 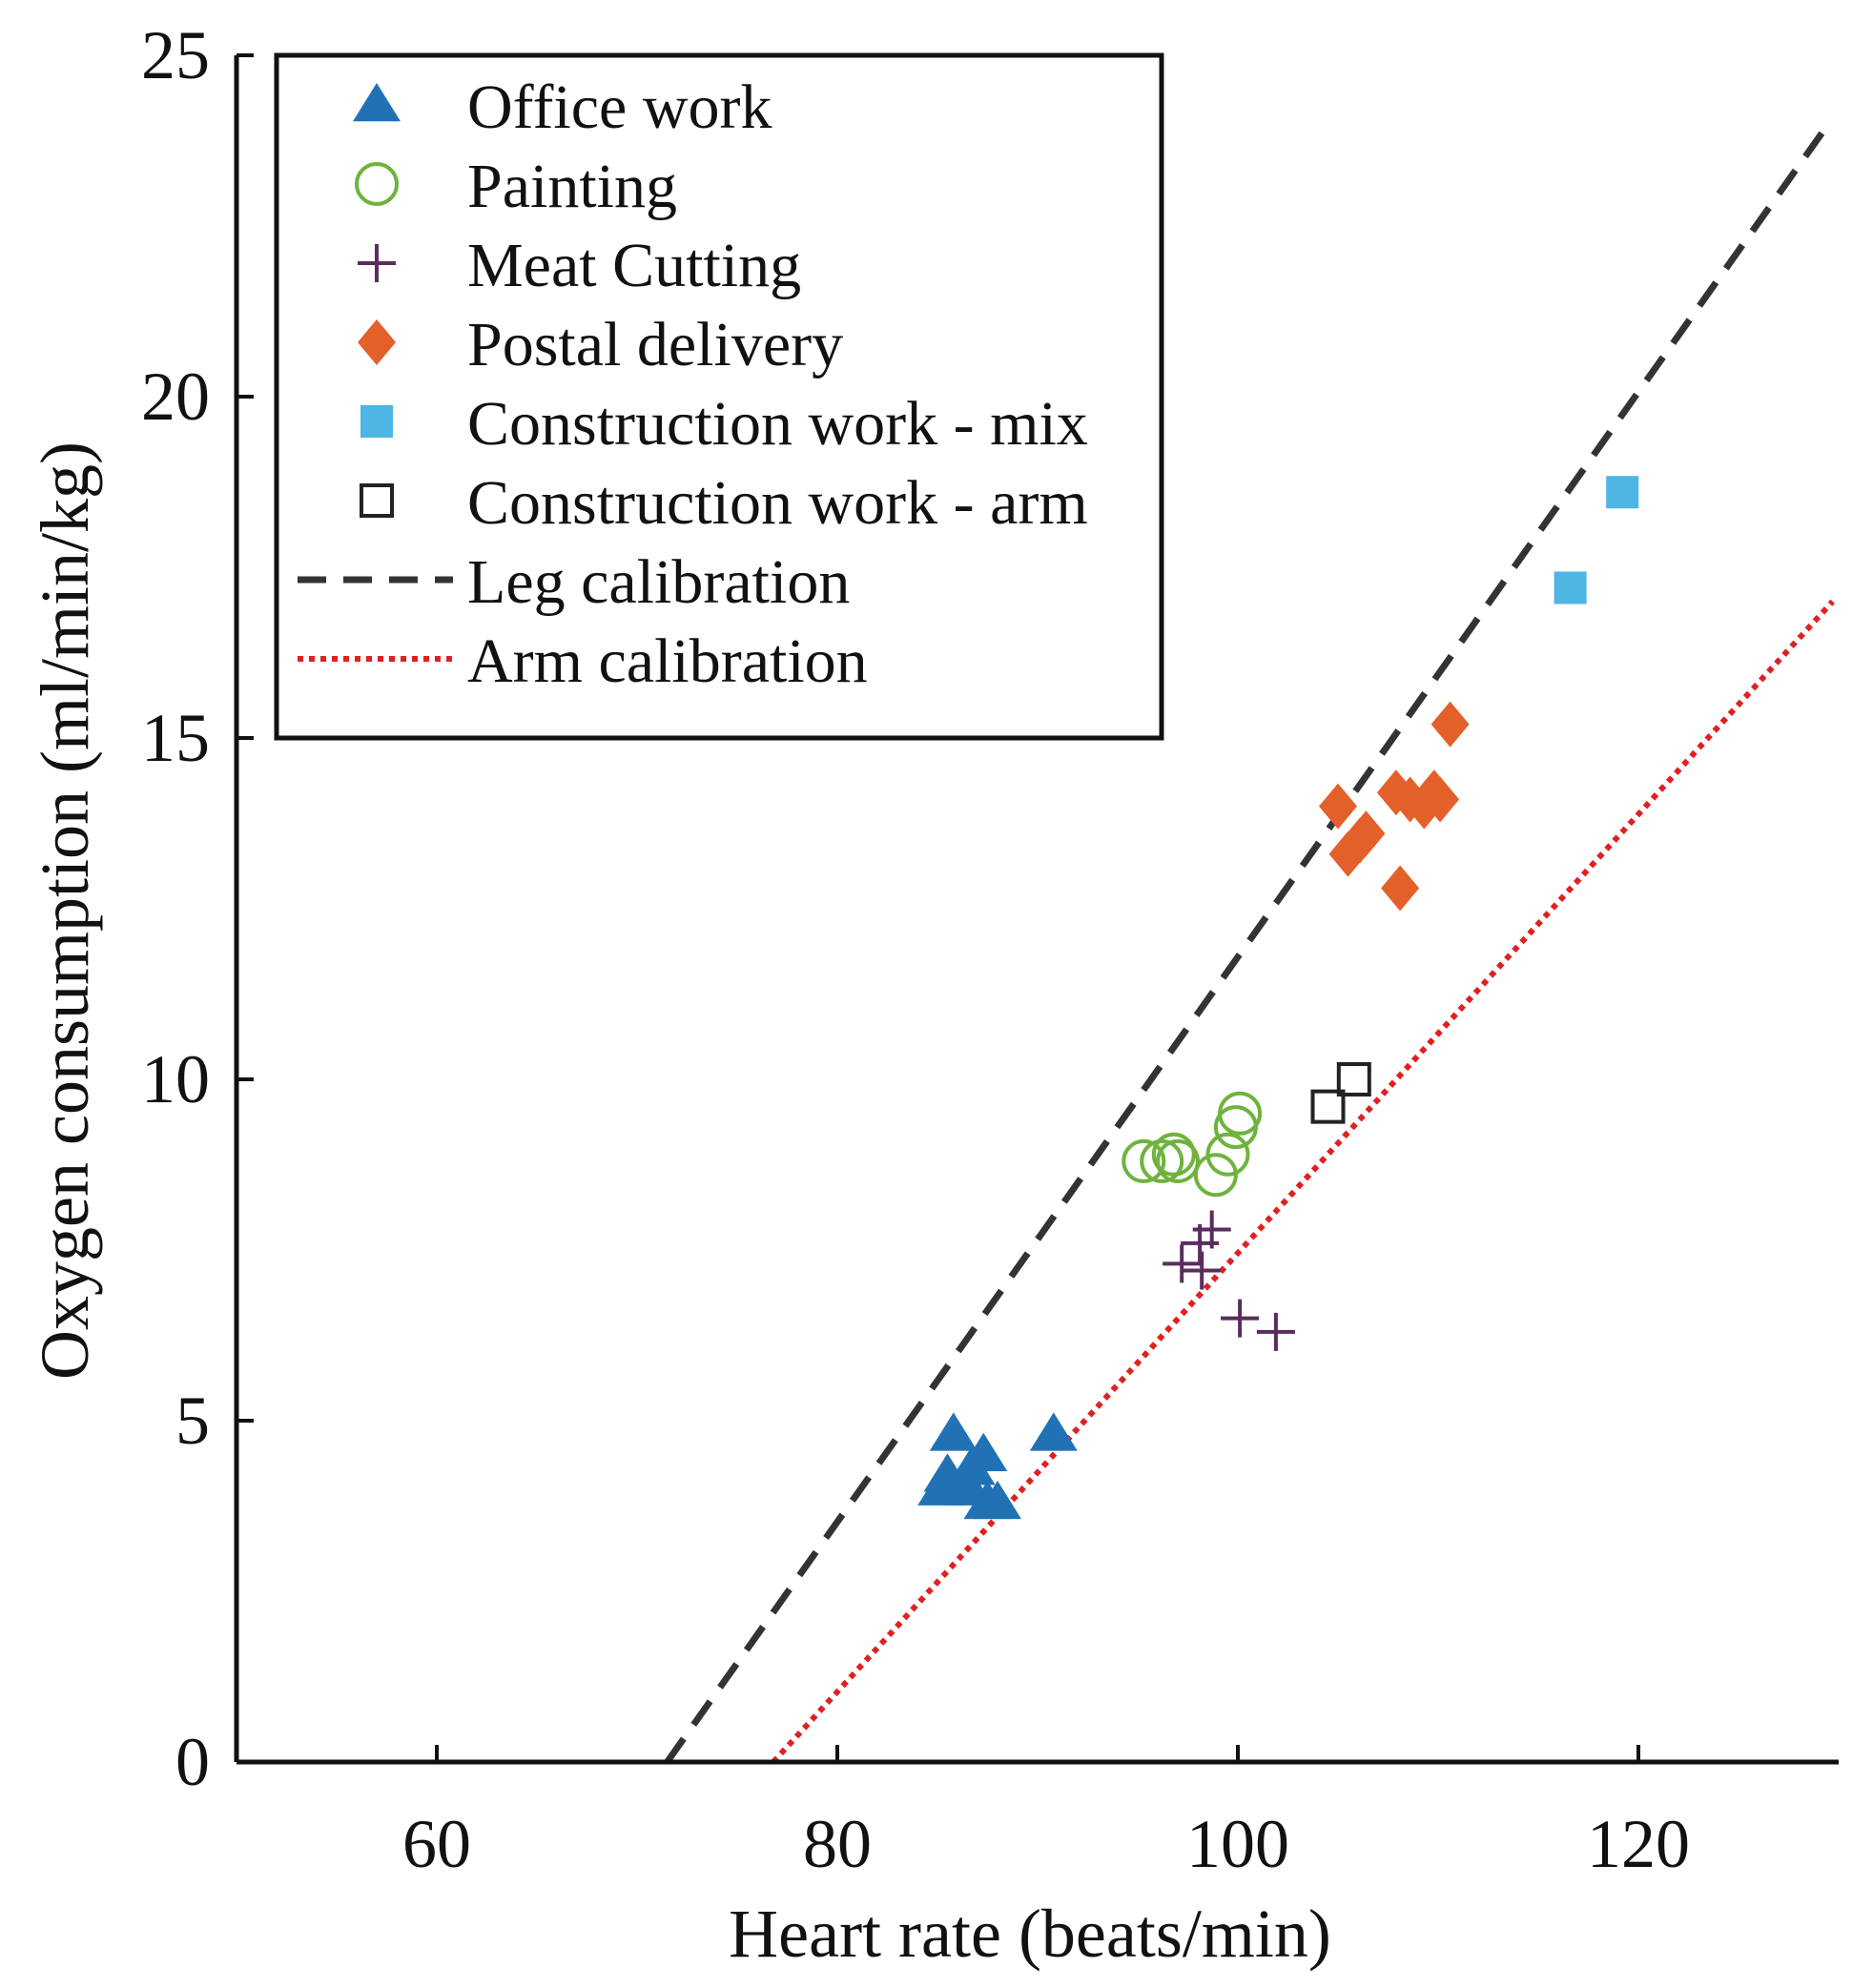 What do you see at coordinates (619, 107) in the screenshot?
I see `legend-label: Office work` at bounding box center [619, 107].